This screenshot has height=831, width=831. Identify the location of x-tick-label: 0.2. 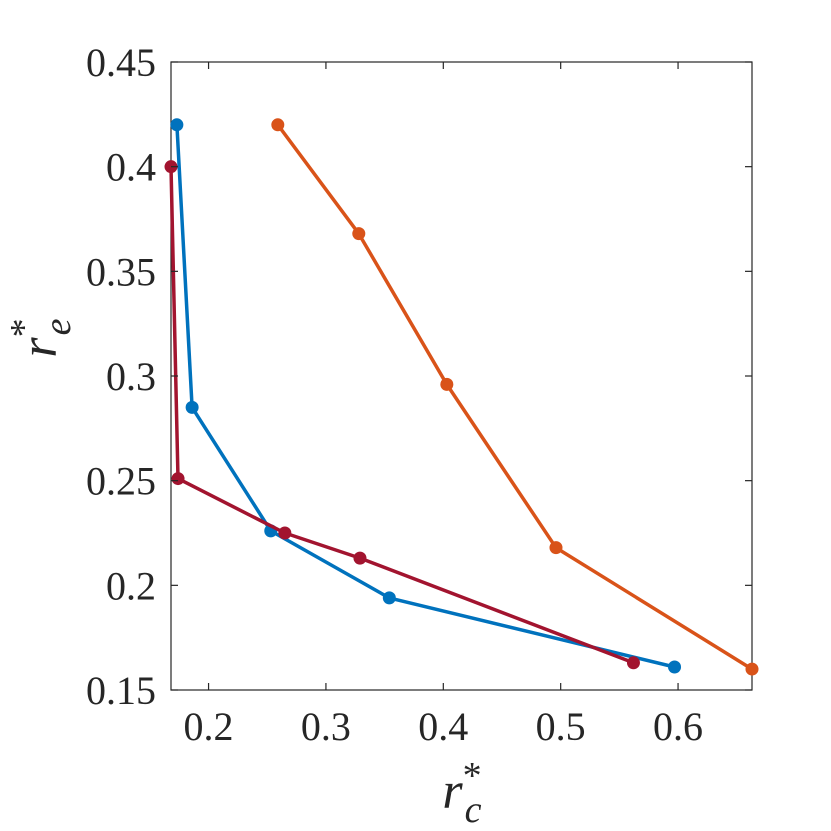
(209, 726).